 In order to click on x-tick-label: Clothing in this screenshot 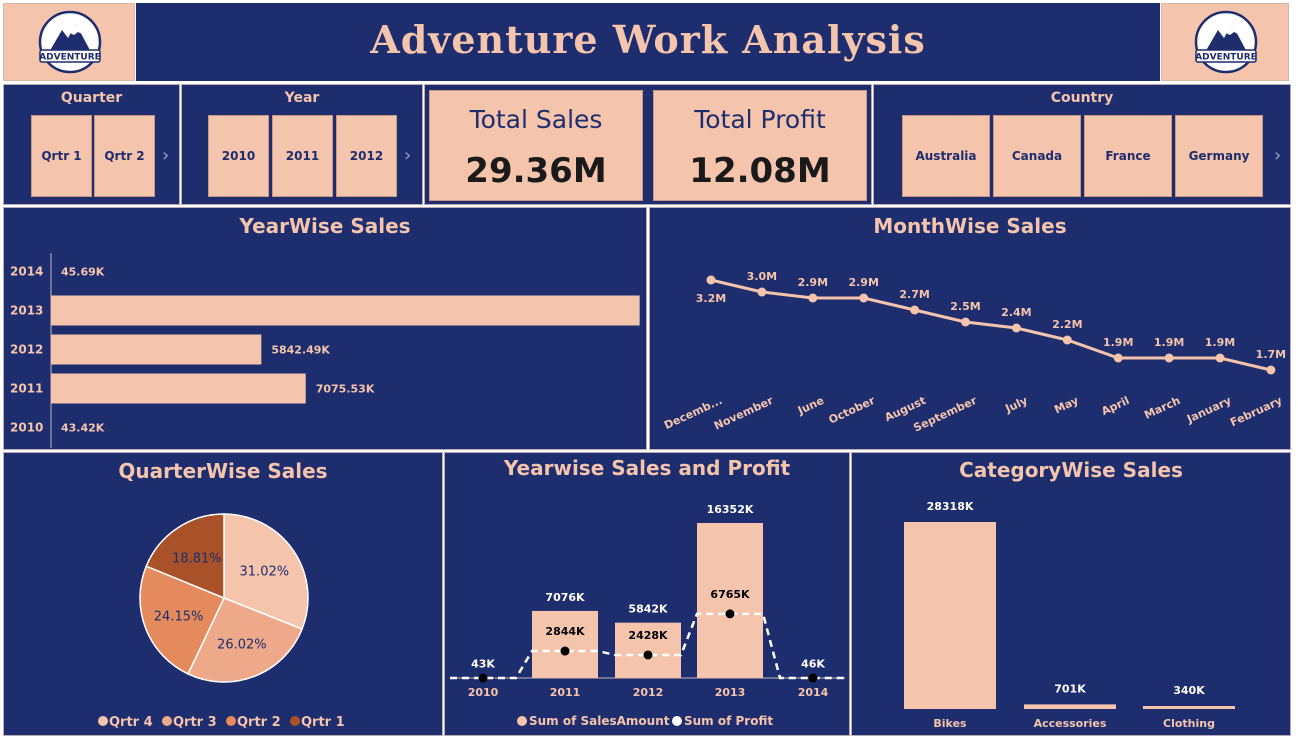, I will do `click(1189, 723)`.